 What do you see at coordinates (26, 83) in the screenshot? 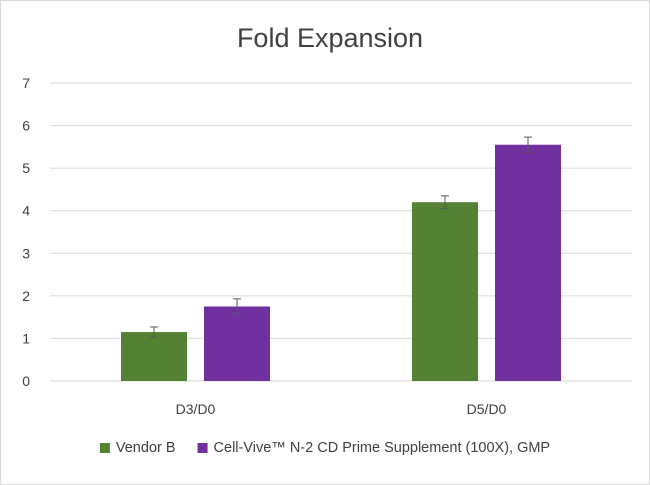
I see `y-tick-label: 7` at bounding box center [26, 83].